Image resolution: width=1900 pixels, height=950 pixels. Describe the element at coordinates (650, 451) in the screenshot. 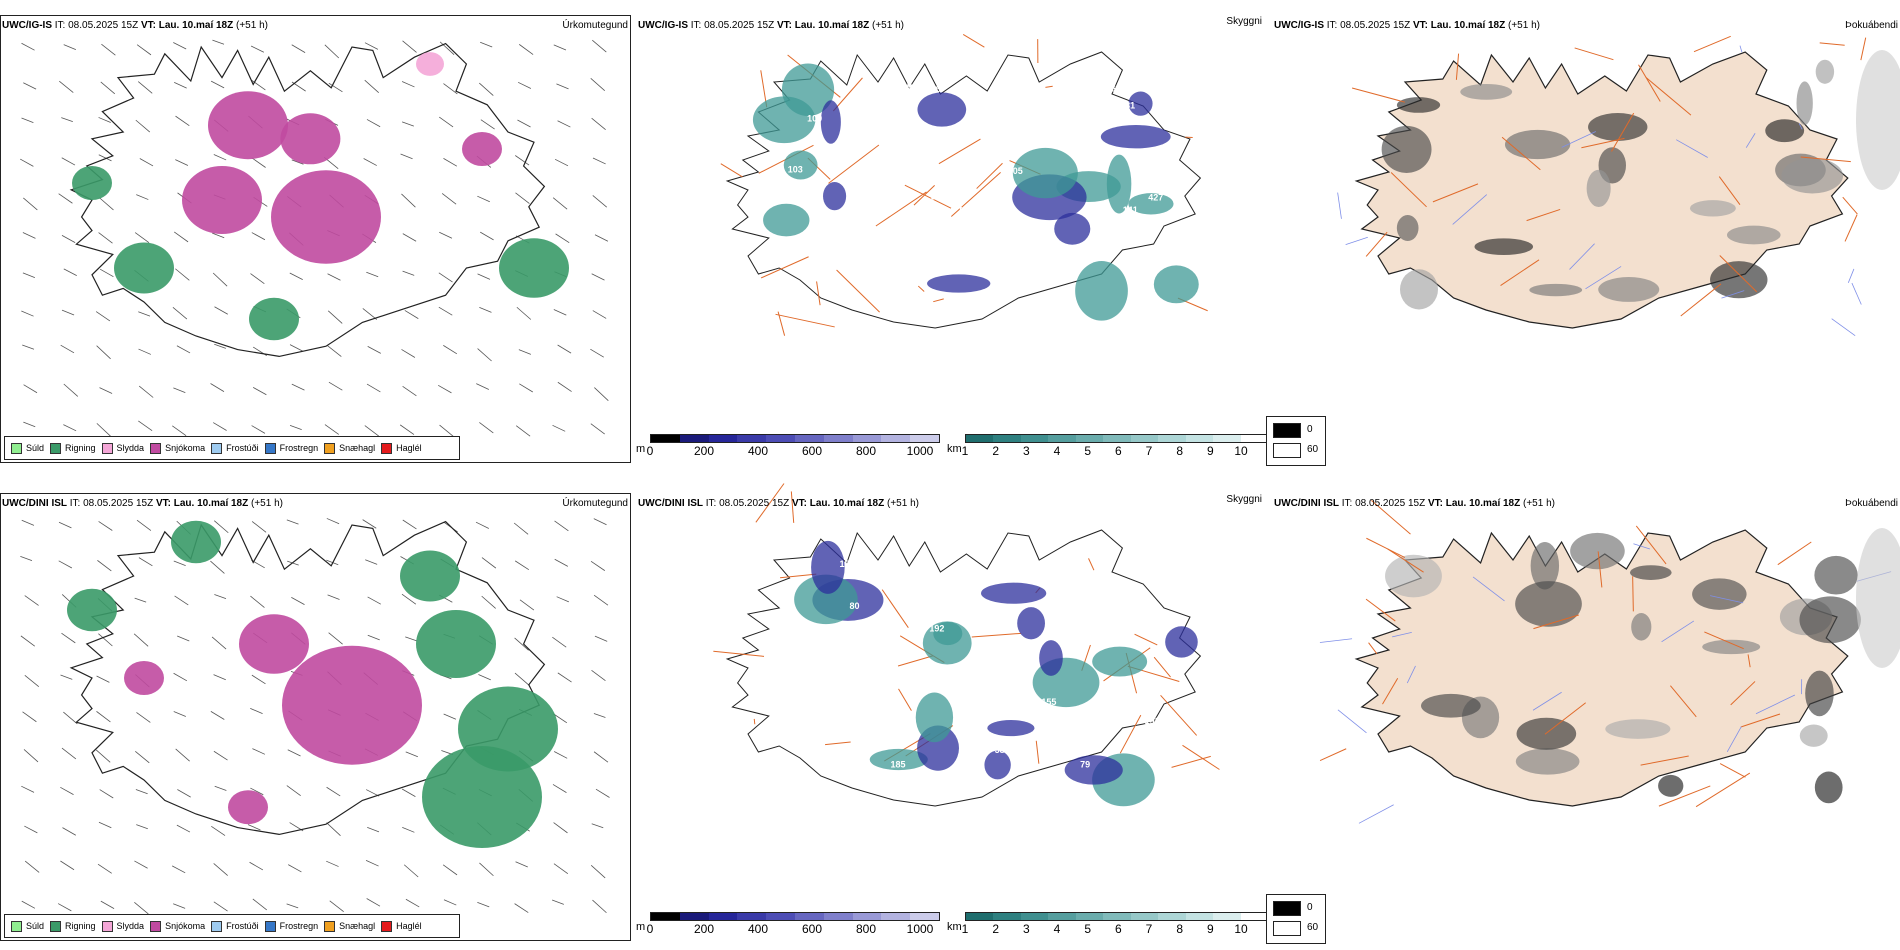

I see `colorbar-tick: 0` at that location.